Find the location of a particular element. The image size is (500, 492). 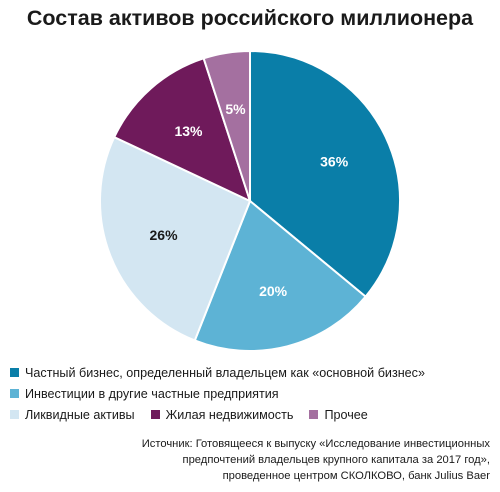

legend-row-2: Инвестиции в другие частные предприятия is located at coordinates (252, 393).